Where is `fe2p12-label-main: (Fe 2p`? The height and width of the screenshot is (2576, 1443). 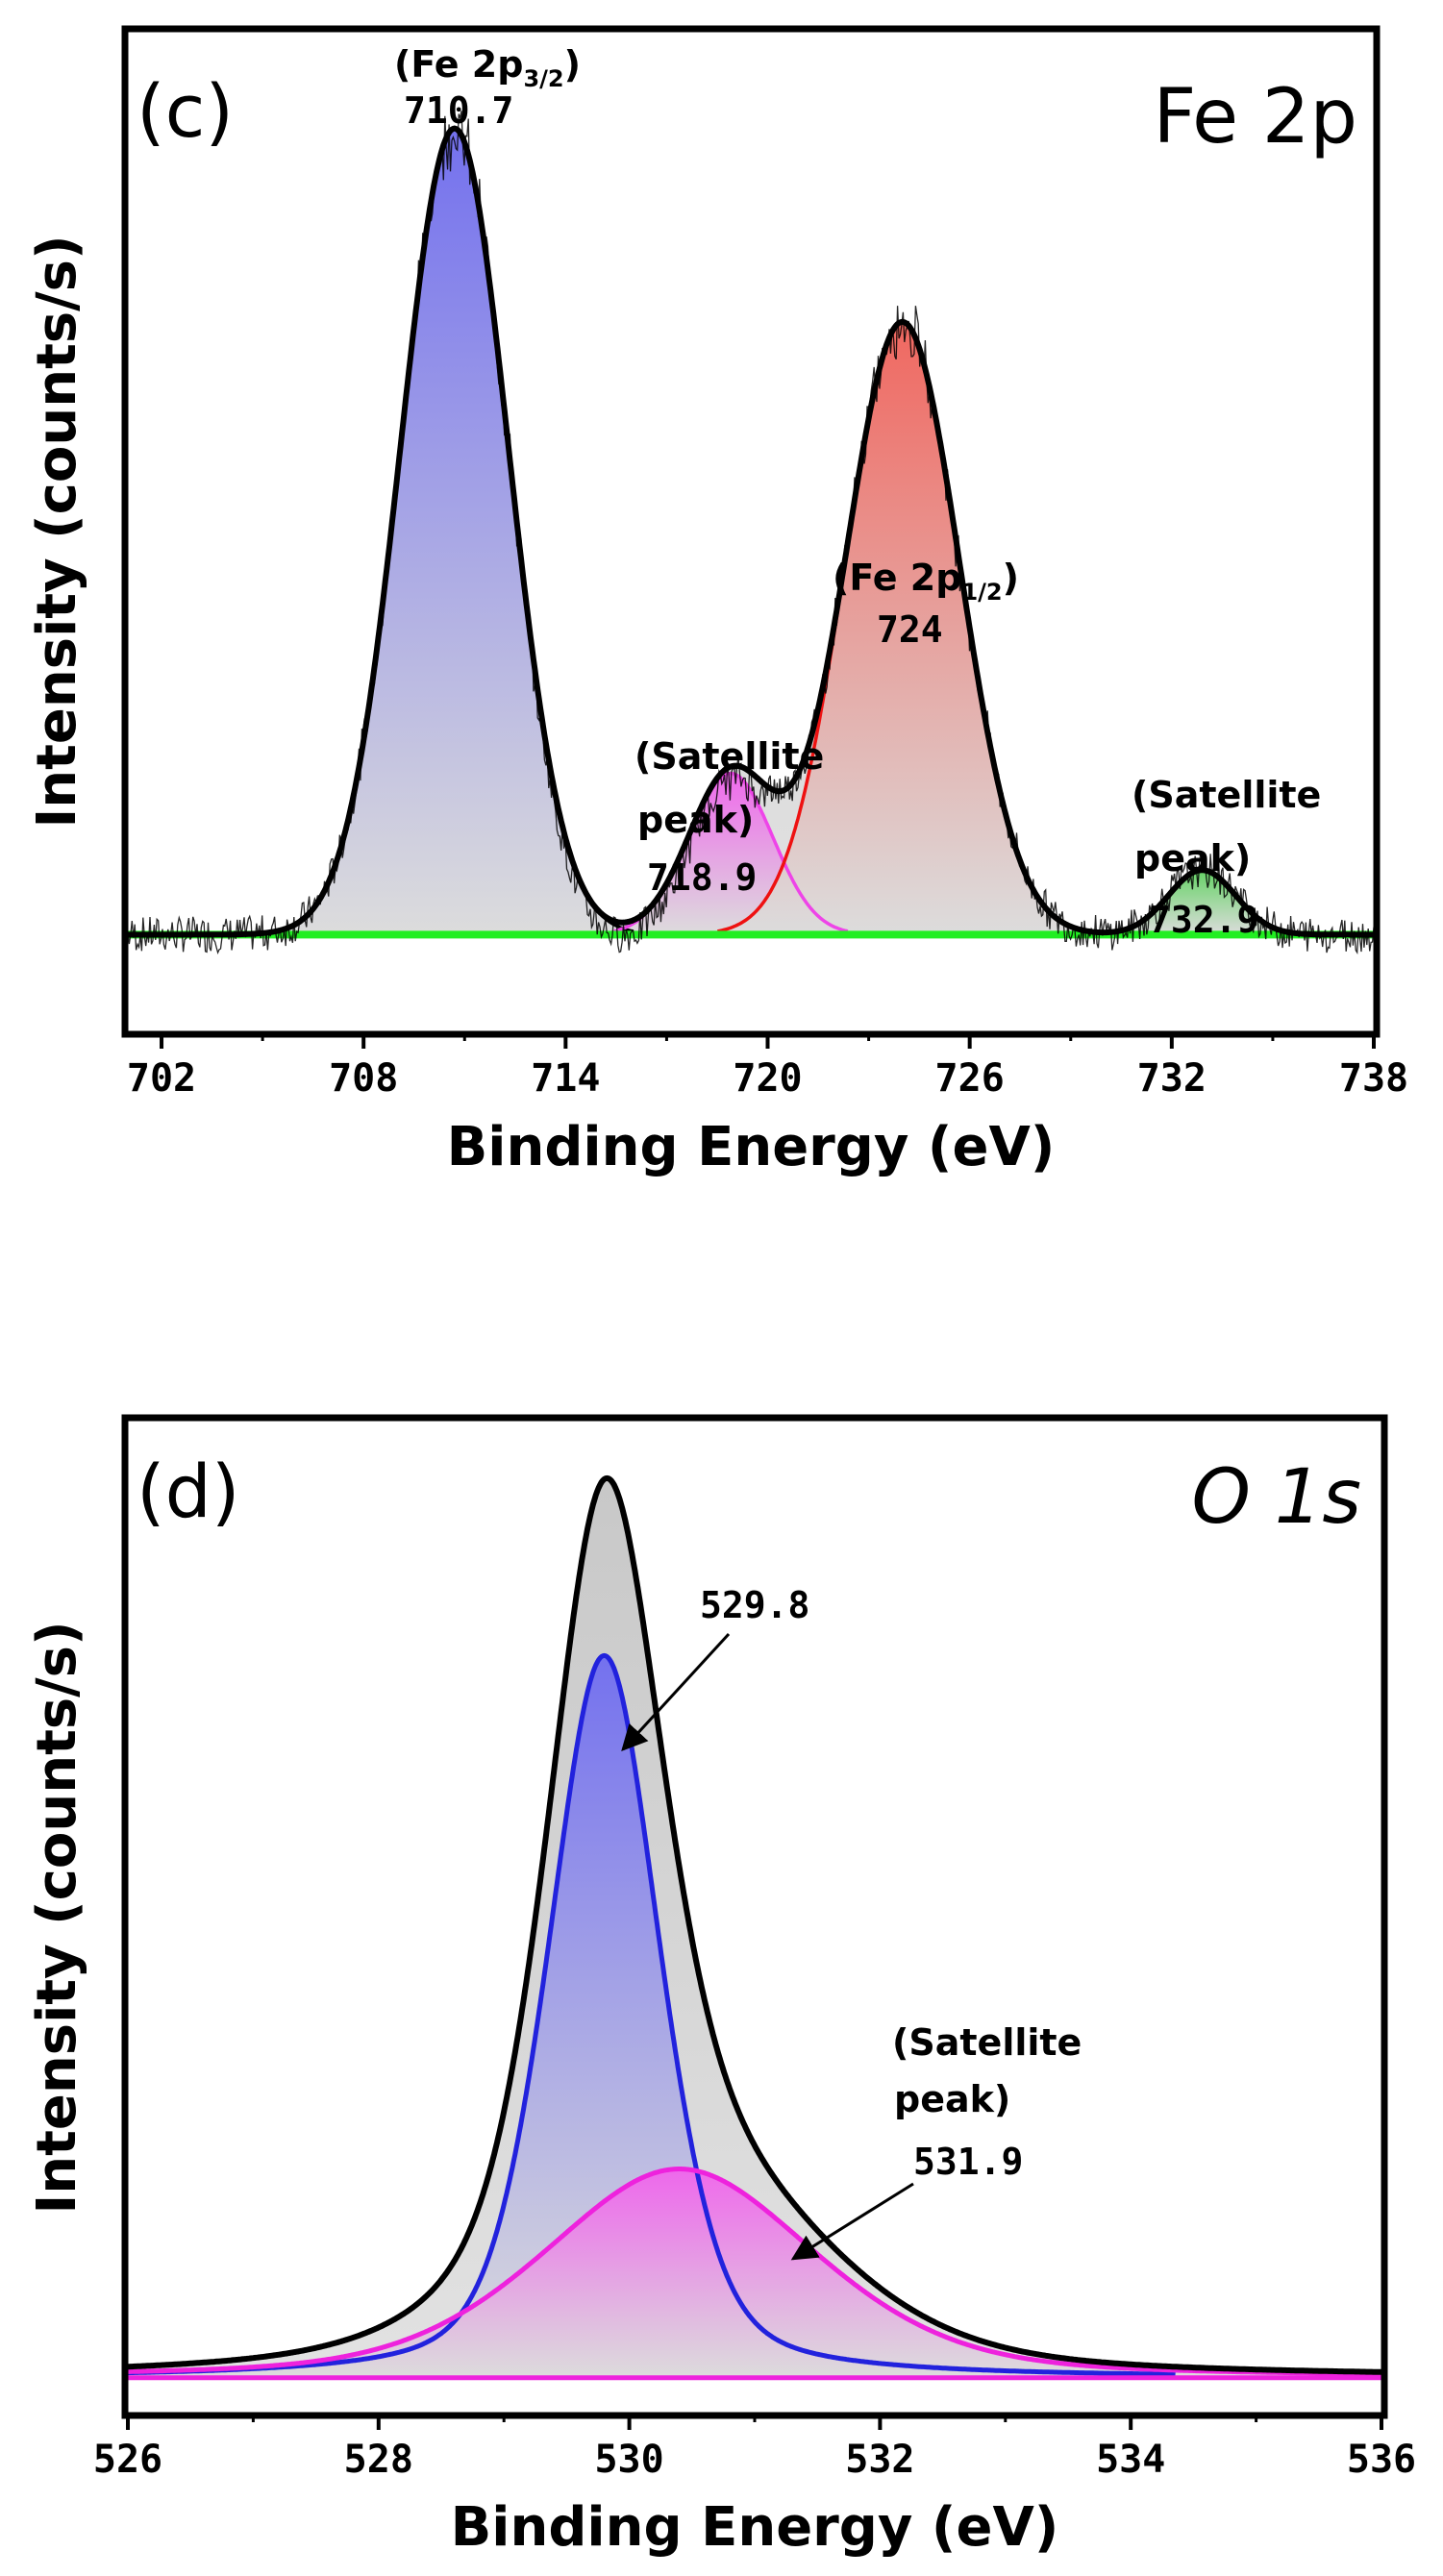
fe2p12-label-main: (Fe 2p is located at coordinates (897, 578).